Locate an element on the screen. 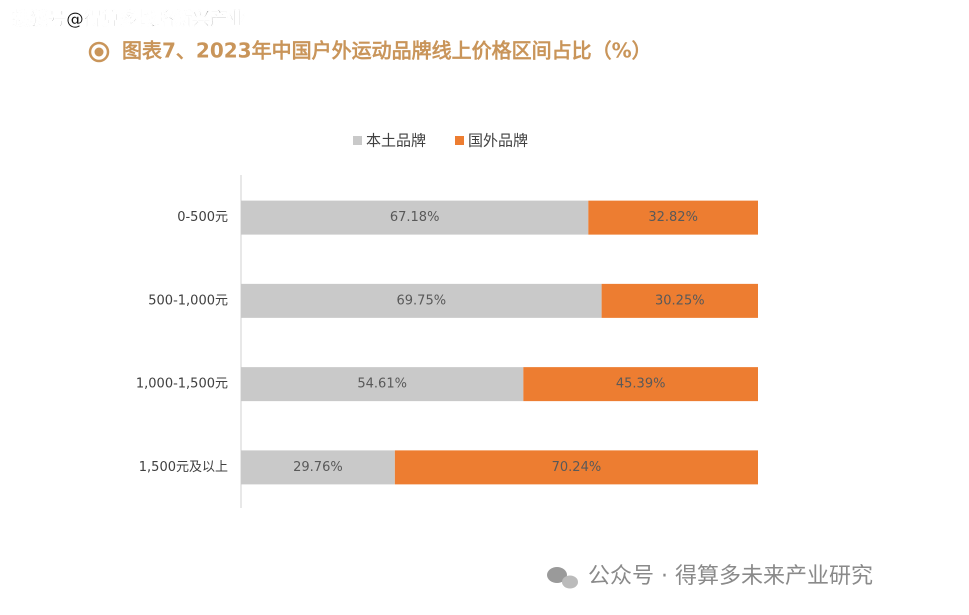 The width and height of the screenshot is (969, 615). title-icon is located at coordinates (99, 52).